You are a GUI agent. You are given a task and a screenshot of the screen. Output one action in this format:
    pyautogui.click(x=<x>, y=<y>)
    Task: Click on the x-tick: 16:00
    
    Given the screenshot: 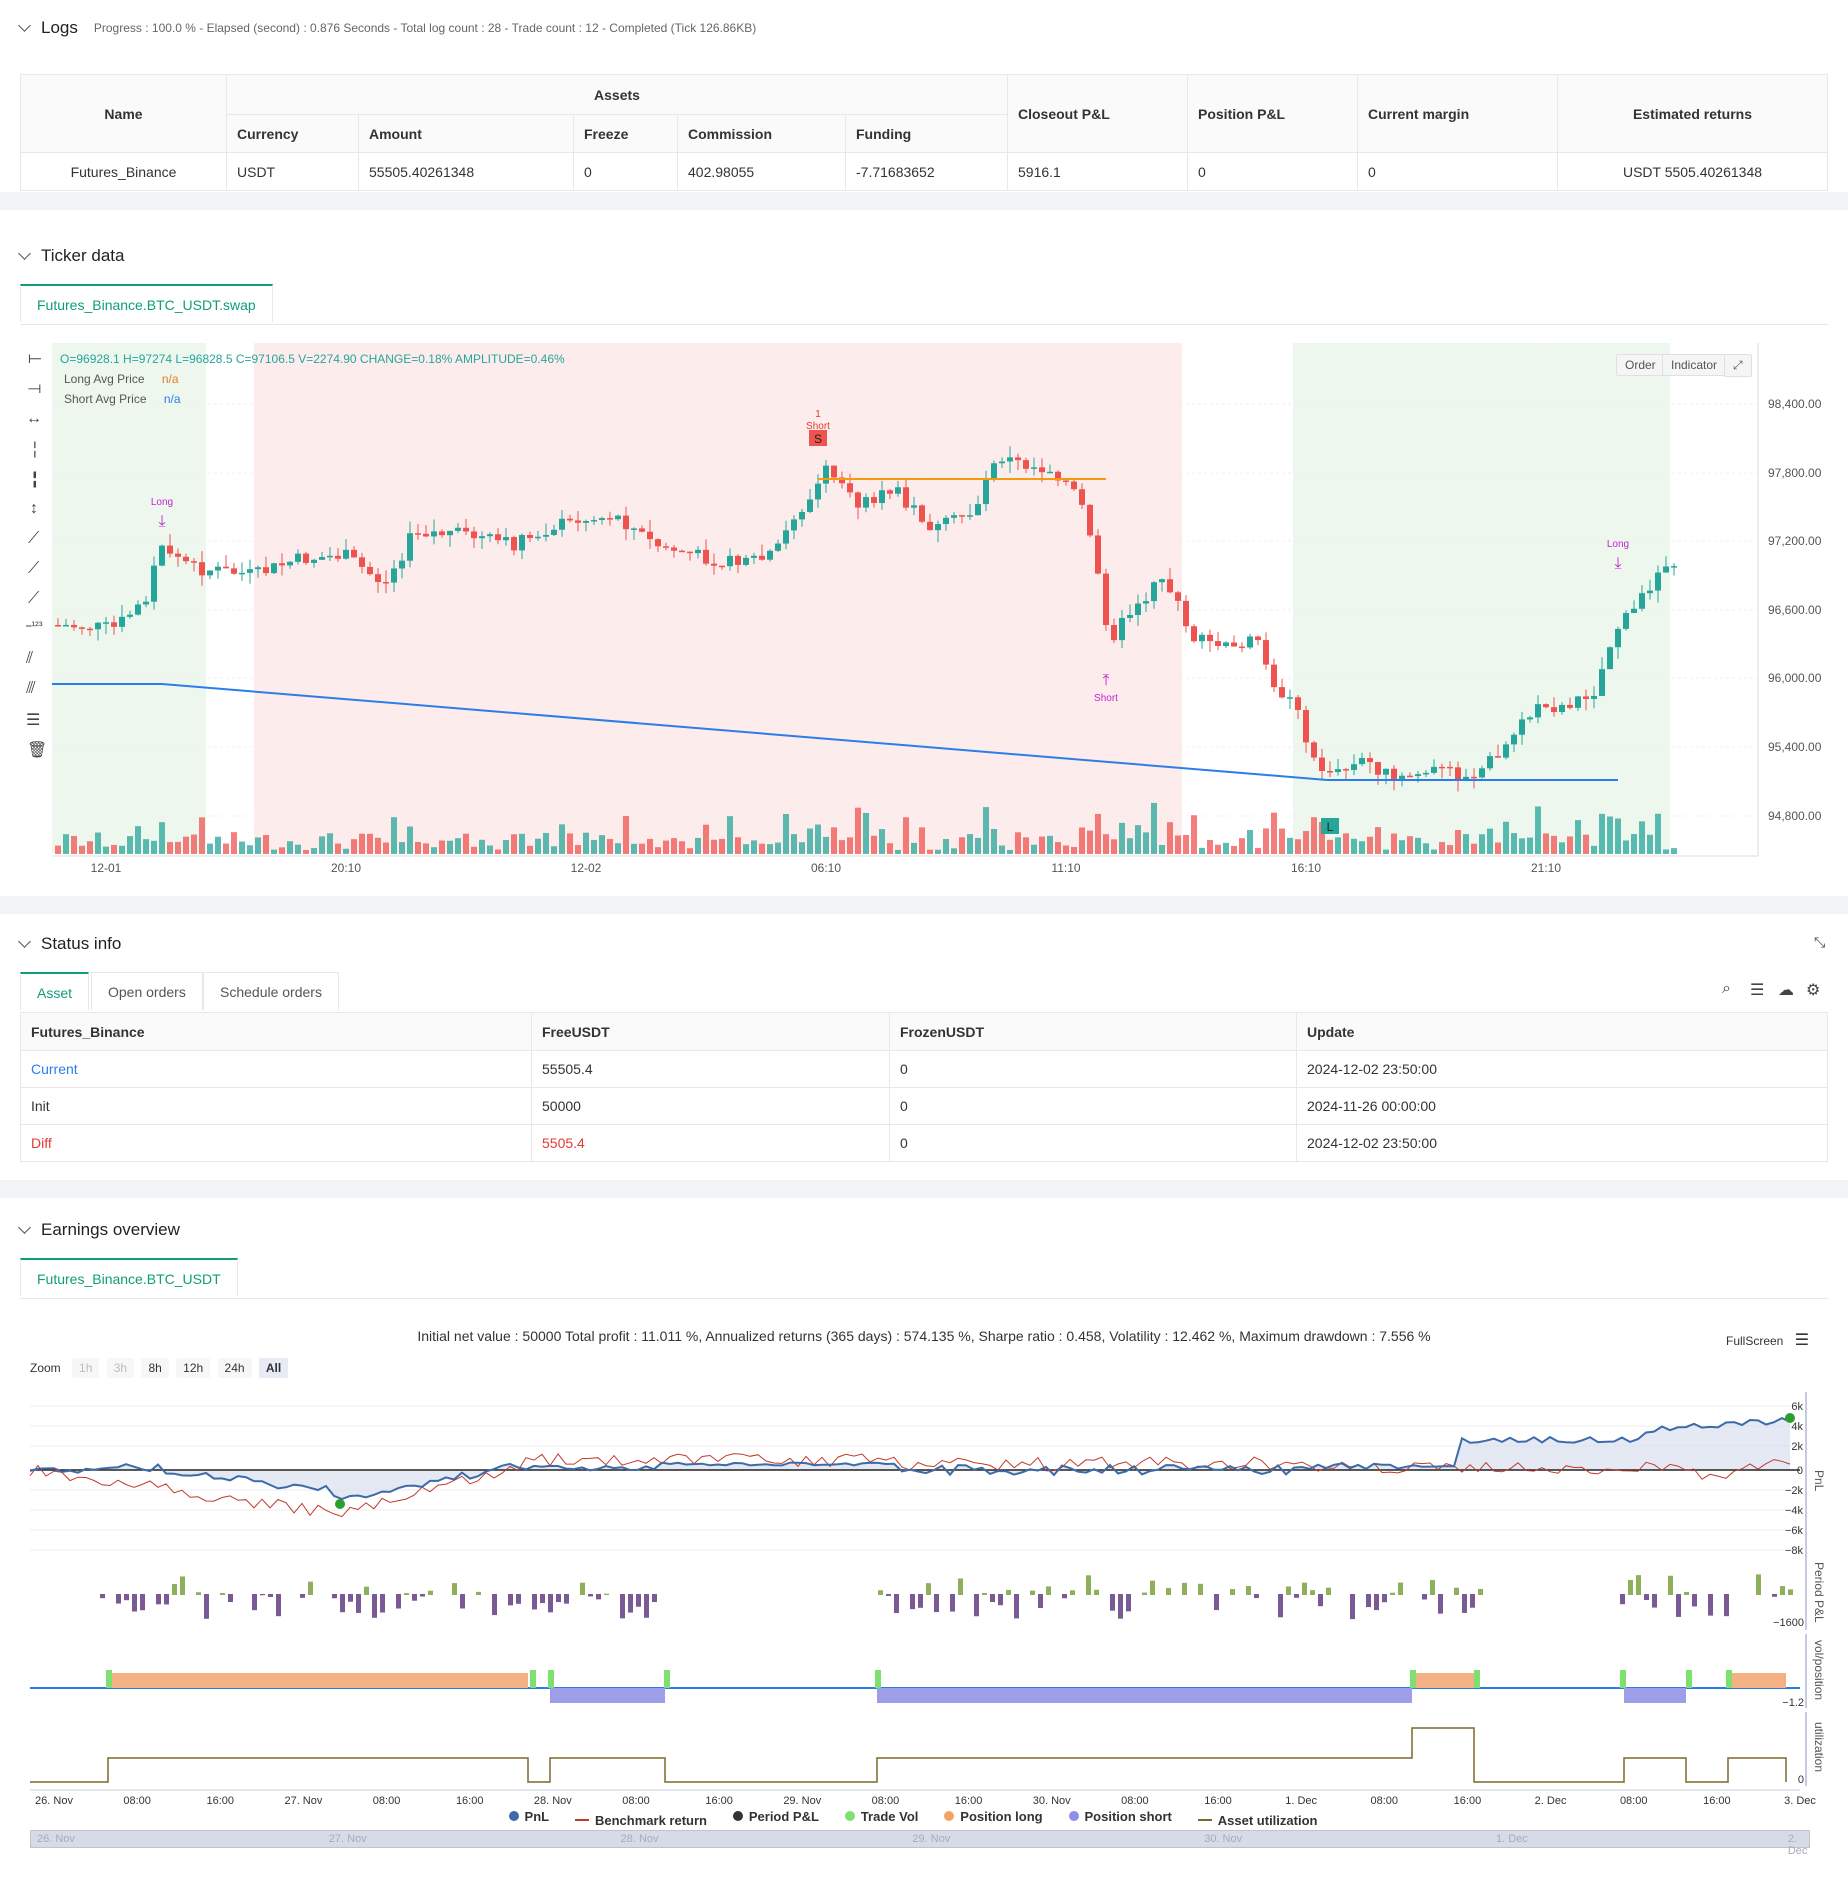 What is the action you would take?
    pyautogui.click(x=969, y=1801)
    